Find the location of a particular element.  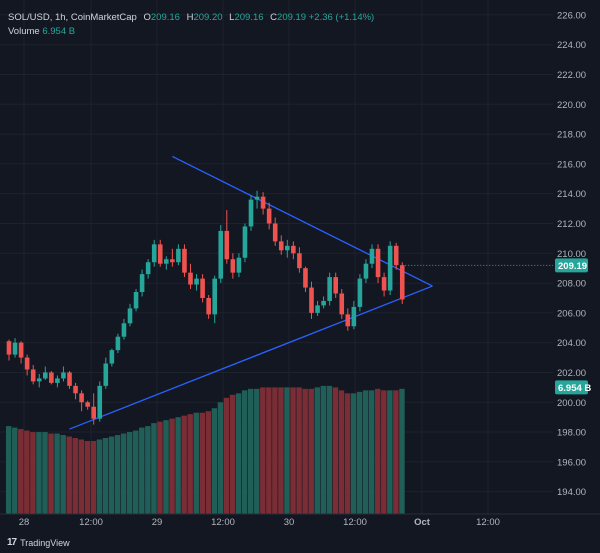

price-tick-label: 210.00 is located at coordinates (571, 254).